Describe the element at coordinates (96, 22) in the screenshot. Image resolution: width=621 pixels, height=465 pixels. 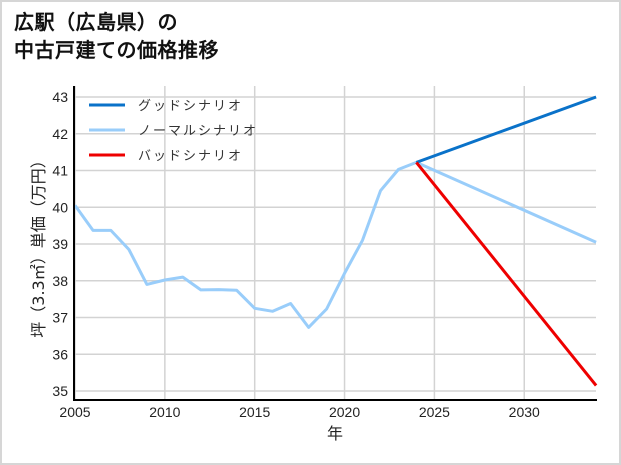
I see `chart-title-line1: 広駅（広島県）の` at that location.